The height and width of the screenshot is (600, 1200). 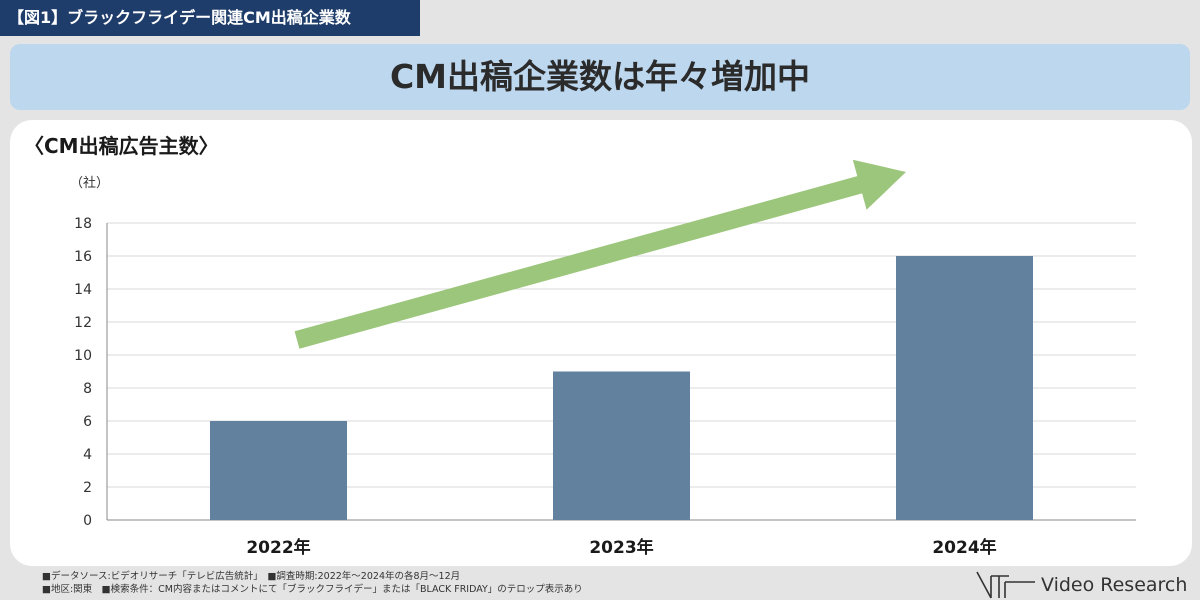 What do you see at coordinates (83, 257) in the screenshot?
I see `y-tick-label: 16` at bounding box center [83, 257].